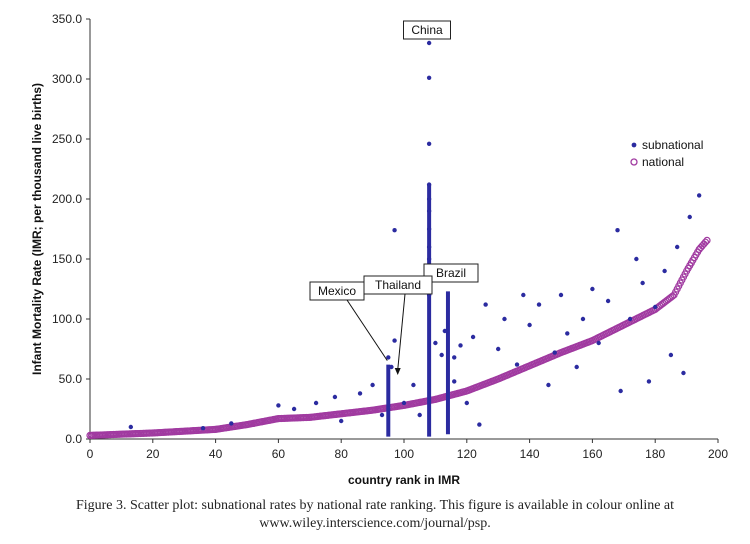 This screenshot has width=750, height=544. What do you see at coordinates (655, 454) in the screenshot?
I see `x-tick-label: 180` at bounding box center [655, 454].